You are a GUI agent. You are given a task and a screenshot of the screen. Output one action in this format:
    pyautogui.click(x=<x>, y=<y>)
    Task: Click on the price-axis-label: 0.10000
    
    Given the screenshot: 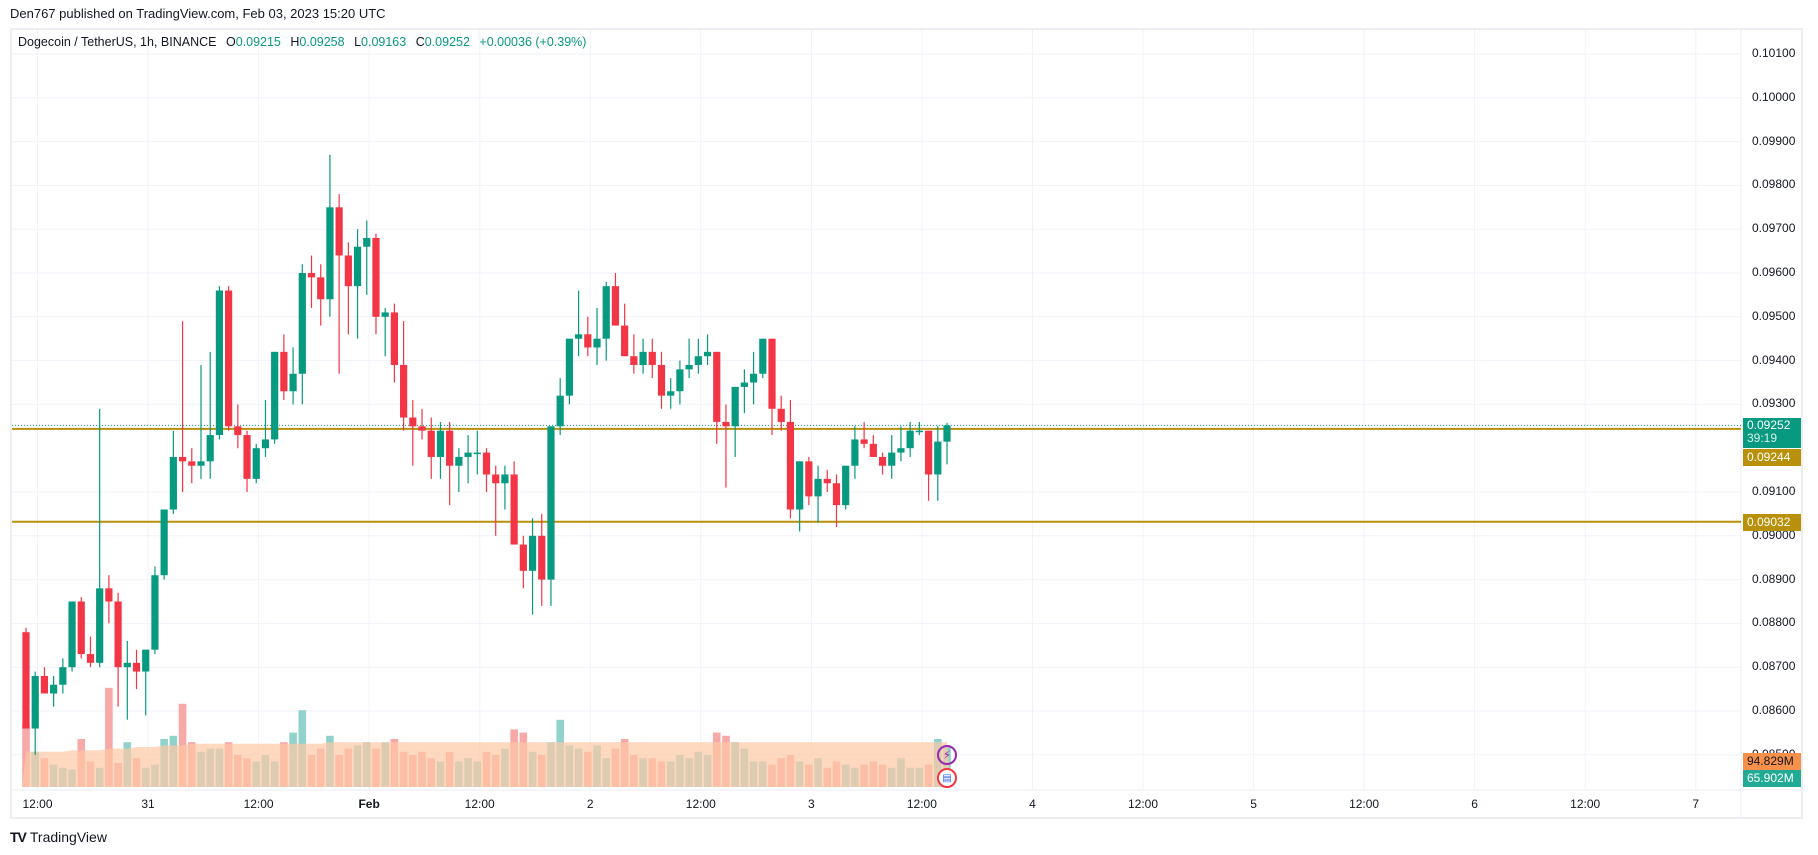 What is the action you would take?
    pyautogui.click(x=1774, y=96)
    